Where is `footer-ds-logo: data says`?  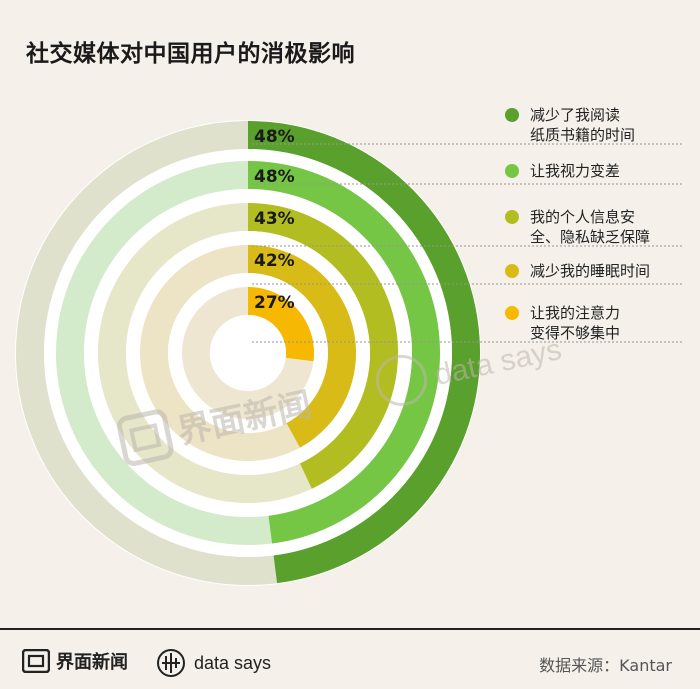
footer-ds-logo: data says is located at coordinates (213, 663).